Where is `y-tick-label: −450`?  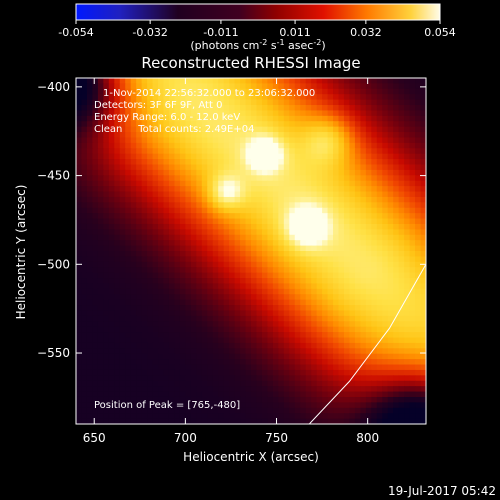 y-tick-label: −450 is located at coordinates (53, 176).